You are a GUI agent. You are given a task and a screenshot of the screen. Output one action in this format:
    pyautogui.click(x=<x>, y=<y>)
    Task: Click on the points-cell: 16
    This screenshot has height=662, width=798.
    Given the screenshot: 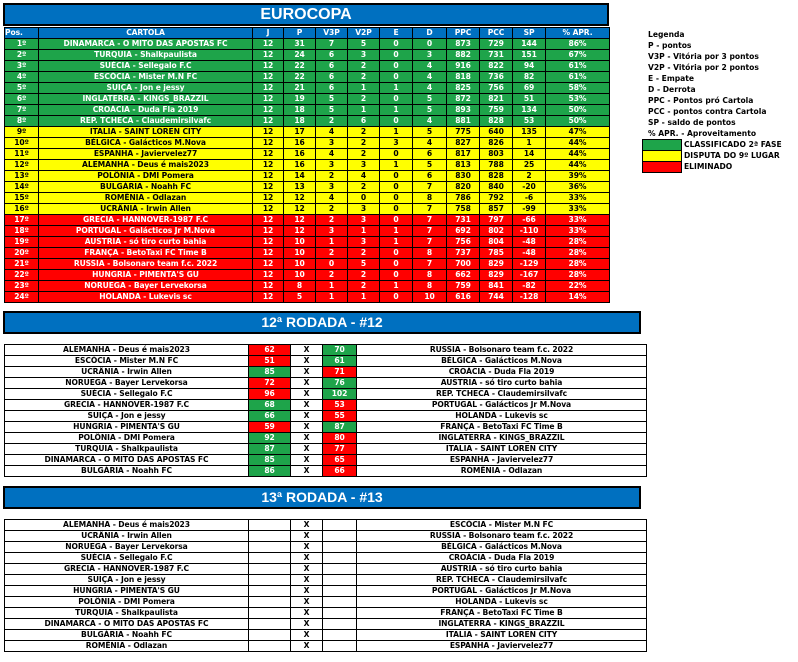 What is the action you would take?
    pyautogui.click(x=299, y=143)
    